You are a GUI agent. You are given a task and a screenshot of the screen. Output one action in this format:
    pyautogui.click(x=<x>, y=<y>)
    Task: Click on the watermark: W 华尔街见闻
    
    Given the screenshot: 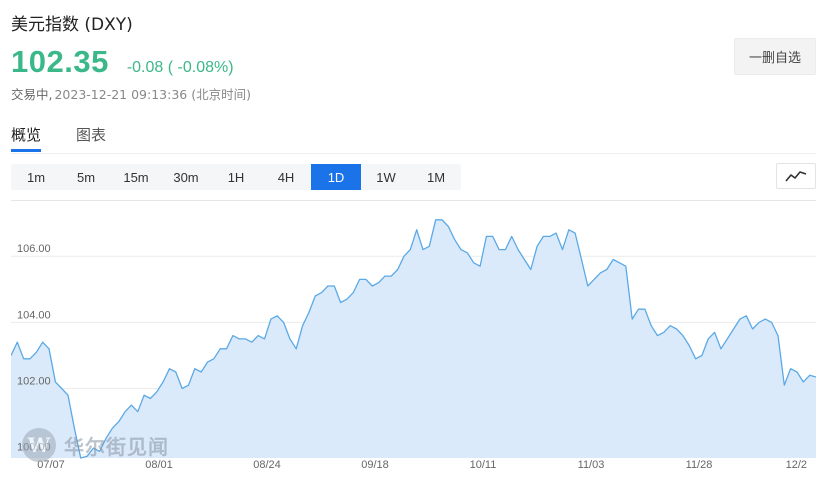 What is the action you would take?
    pyautogui.click(x=95, y=445)
    